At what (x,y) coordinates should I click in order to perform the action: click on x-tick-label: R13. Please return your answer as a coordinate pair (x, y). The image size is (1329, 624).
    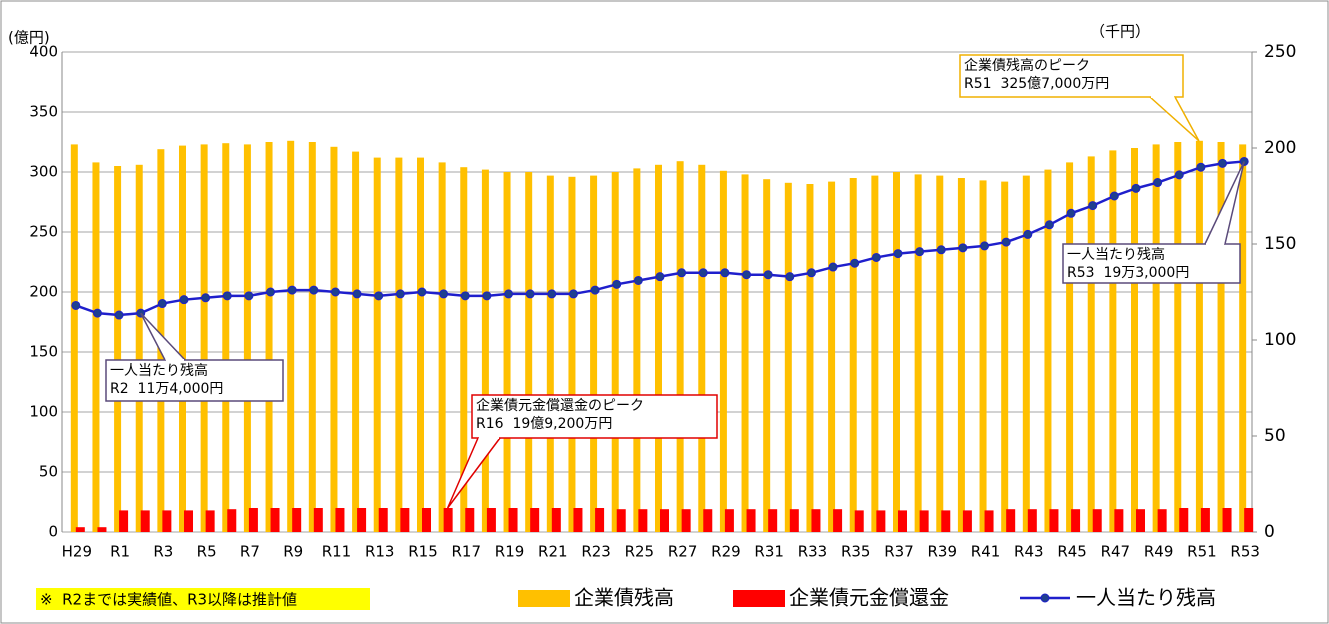
    Looking at the image, I should click on (380, 552).